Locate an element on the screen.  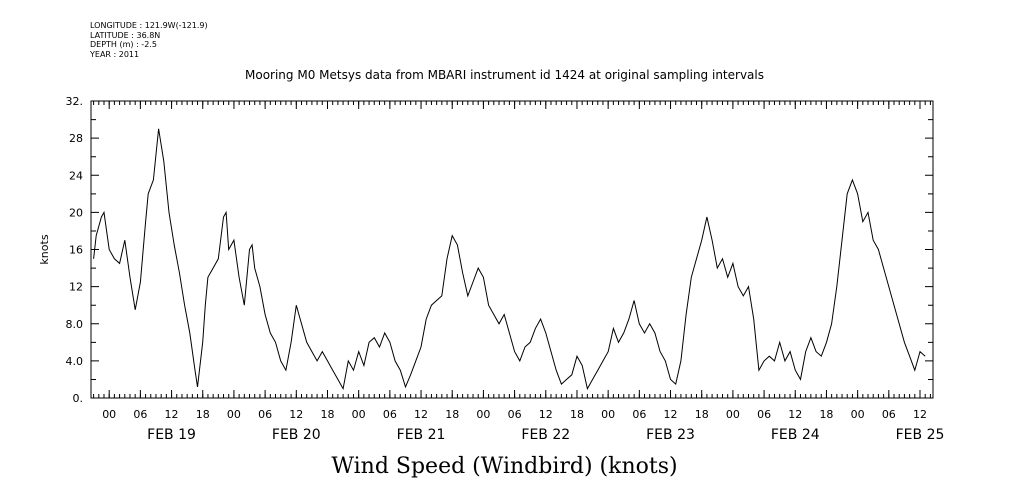
y-axis-label: knots is located at coordinates (44, 249).